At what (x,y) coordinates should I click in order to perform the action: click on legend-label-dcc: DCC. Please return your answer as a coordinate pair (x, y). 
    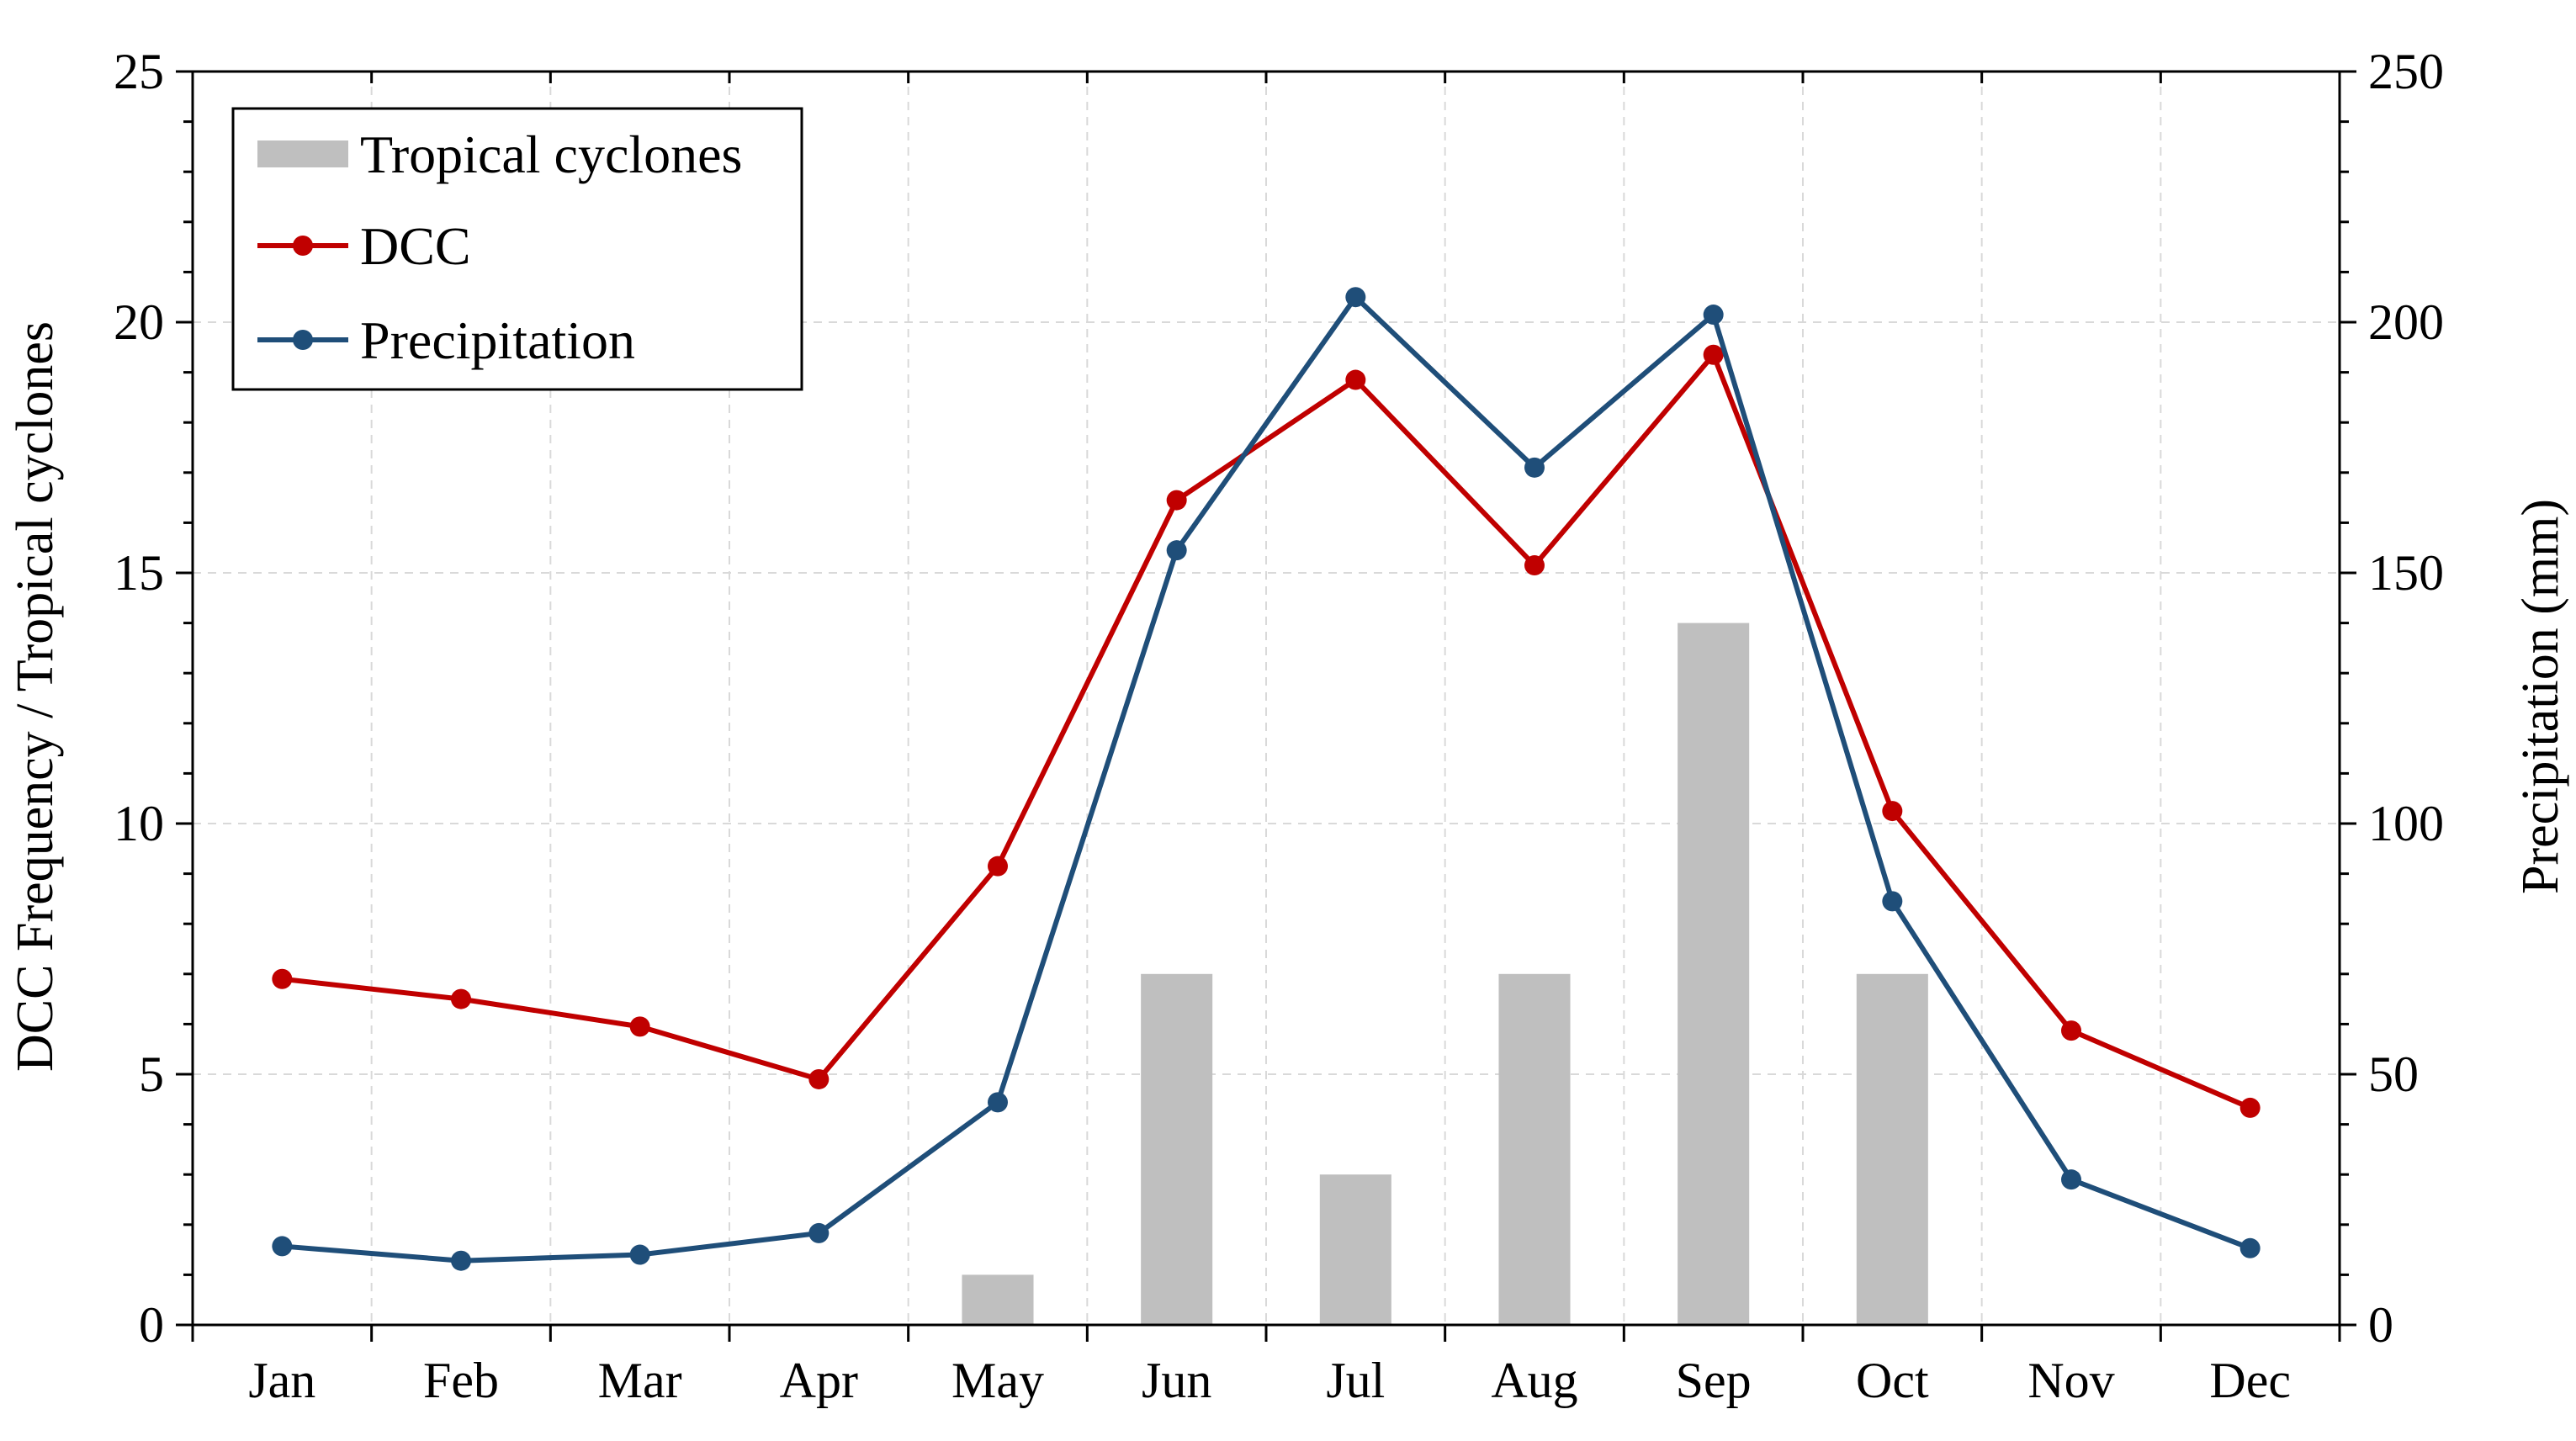
    Looking at the image, I should click on (415, 246).